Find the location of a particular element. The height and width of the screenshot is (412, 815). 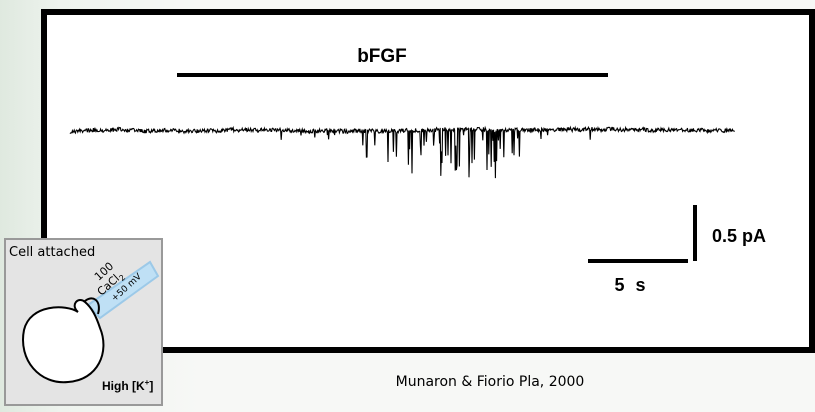

trace-group is located at coordinates (402, 152).